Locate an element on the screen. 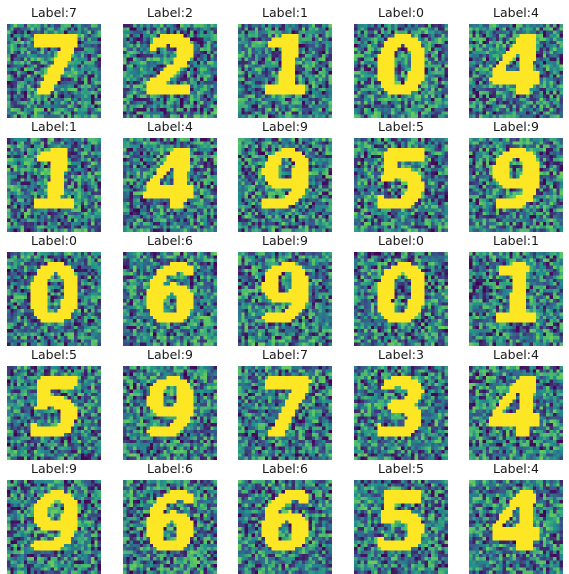  digit-cell: Label:2 is located at coordinates (170, 61).